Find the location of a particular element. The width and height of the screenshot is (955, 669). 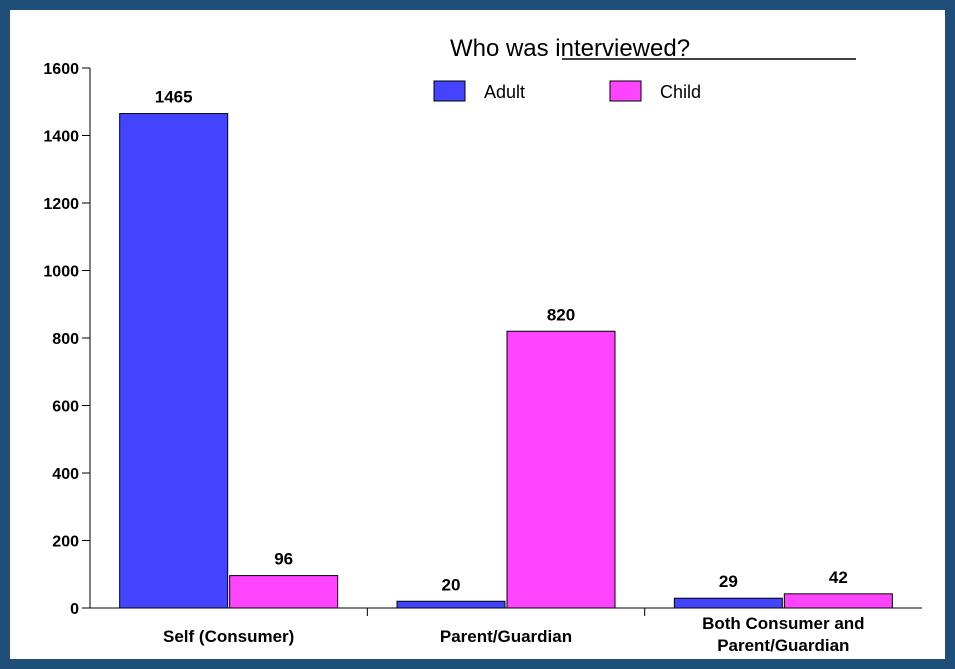

data-label: 96 is located at coordinates (283, 559).